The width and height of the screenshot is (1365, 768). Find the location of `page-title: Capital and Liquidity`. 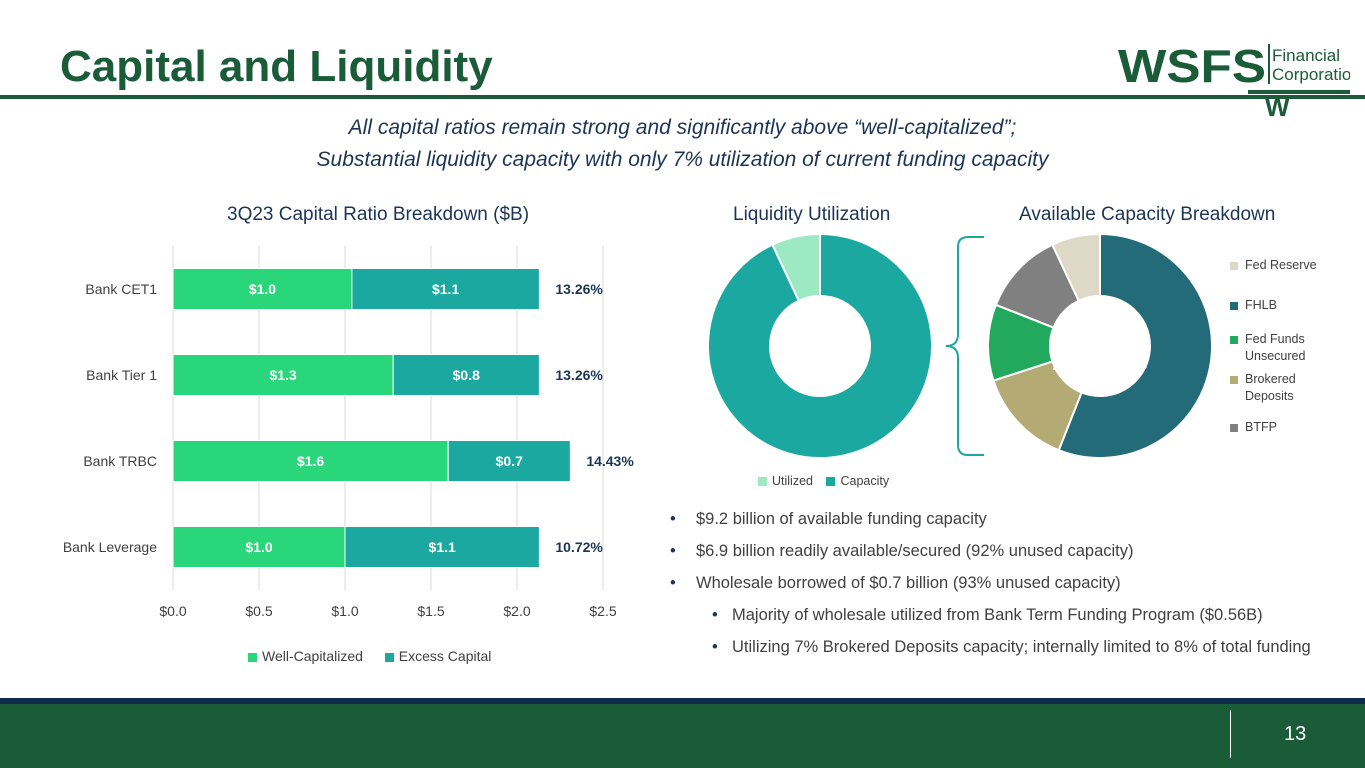

page-title: Capital and Liquidity is located at coordinates (276, 66).